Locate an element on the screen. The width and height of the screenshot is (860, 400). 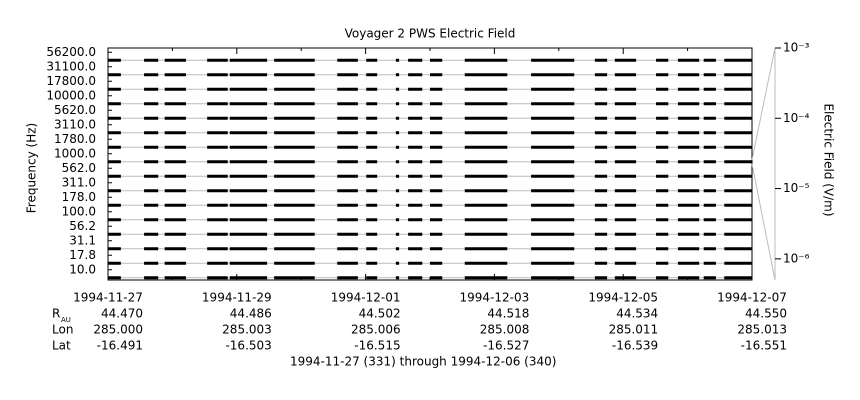
ephemeris-value: 285.003 is located at coordinates (247, 330).